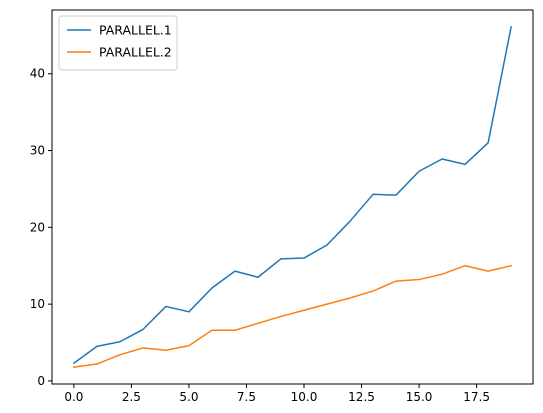 This screenshot has height=413, width=543. Describe the element at coordinates (361, 397) in the screenshot. I see `x-tick-label: 12.5` at that location.